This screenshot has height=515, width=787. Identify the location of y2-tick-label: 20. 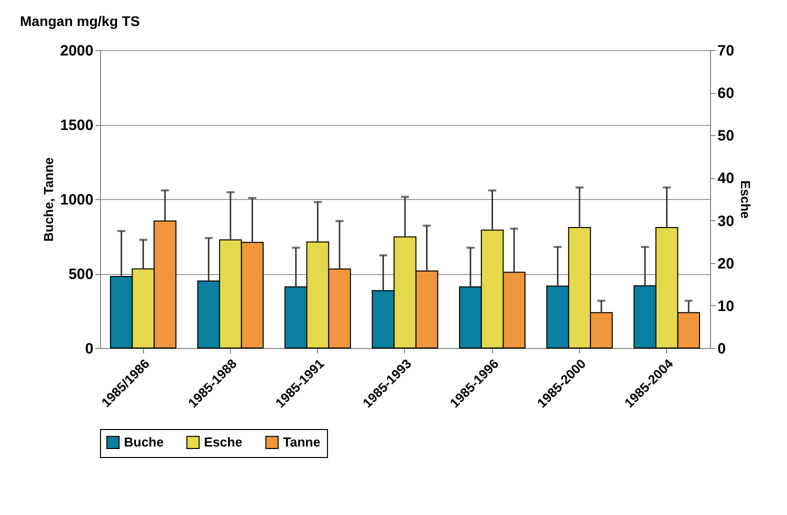
(726, 263).